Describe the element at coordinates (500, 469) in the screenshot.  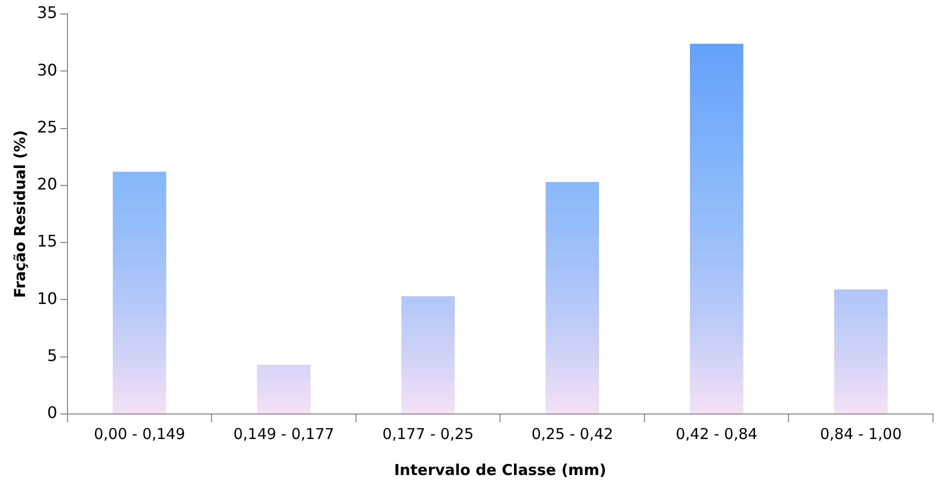
I see `x-axis-title: Intervalo de Classe (mm)` at that location.